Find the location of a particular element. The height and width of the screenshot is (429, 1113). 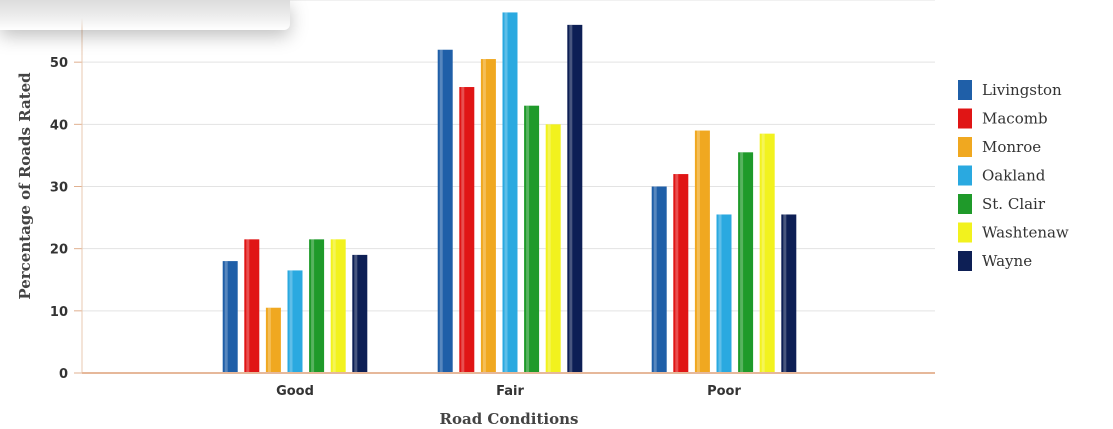

bar-good-wayne is located at coordinates (360, 313).